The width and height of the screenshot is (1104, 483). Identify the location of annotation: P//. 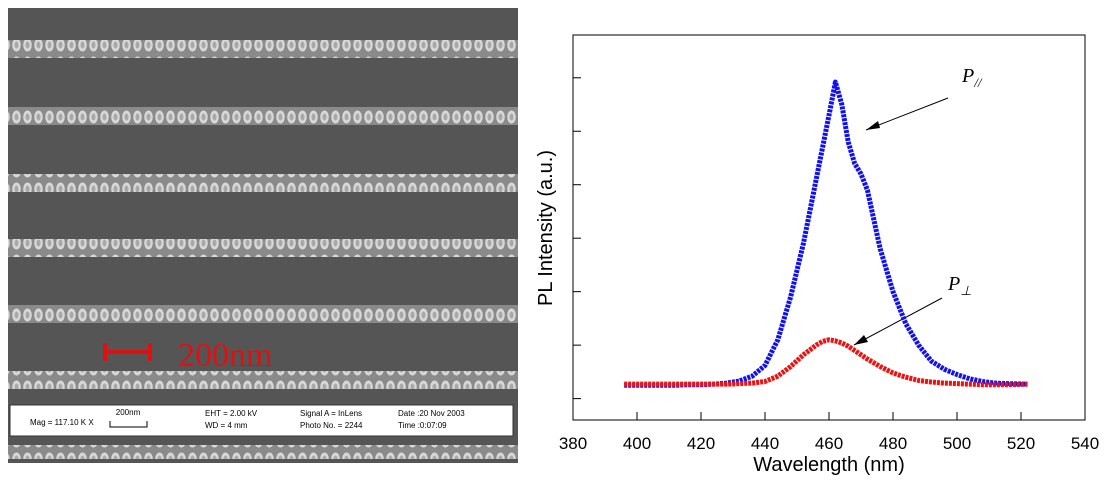
(972, 77).